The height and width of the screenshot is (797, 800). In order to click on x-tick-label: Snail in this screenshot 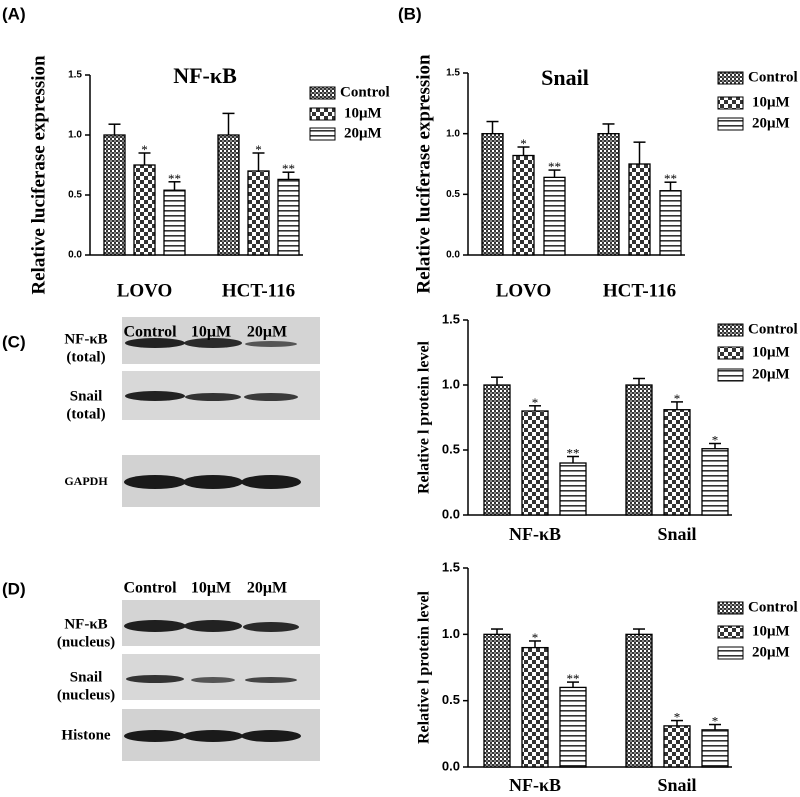, I will do `click(676, 534)`.